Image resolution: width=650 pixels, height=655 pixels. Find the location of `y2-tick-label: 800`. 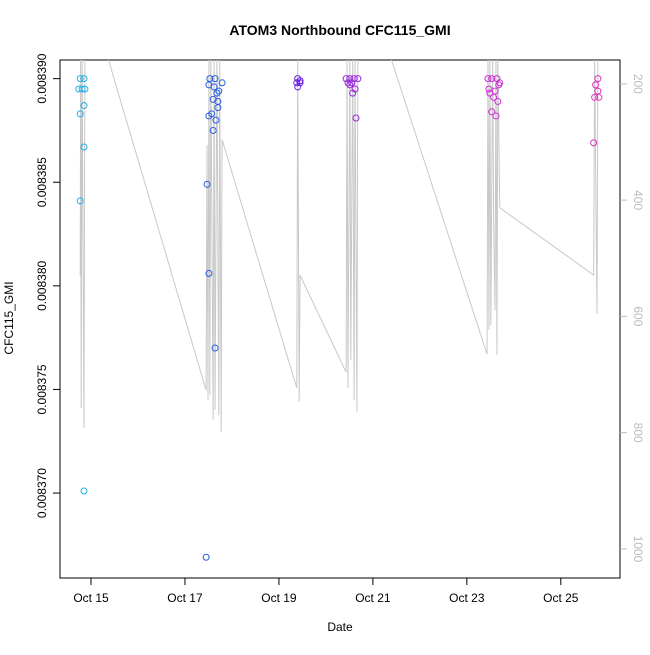

y2-tick-label: 800 is located at coordinates (638, 433).